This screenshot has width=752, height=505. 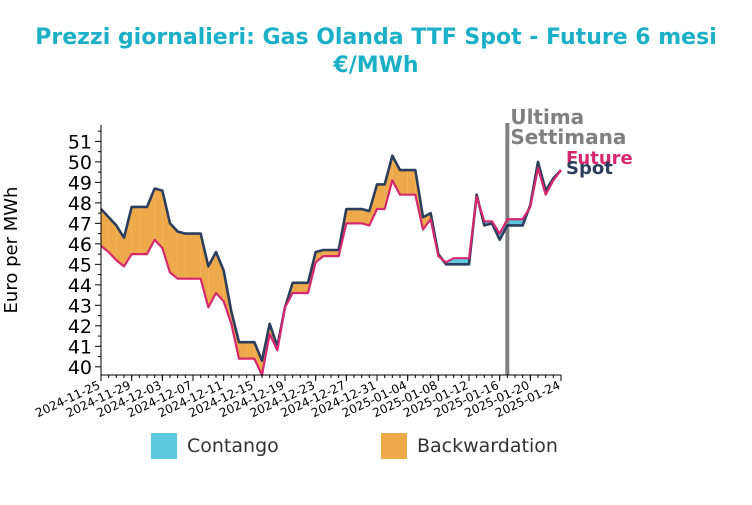 What do you see at coordinates (80, 163) in the screenshot?
I see `y-tick-label: 50` at bounding box center [80, 163].